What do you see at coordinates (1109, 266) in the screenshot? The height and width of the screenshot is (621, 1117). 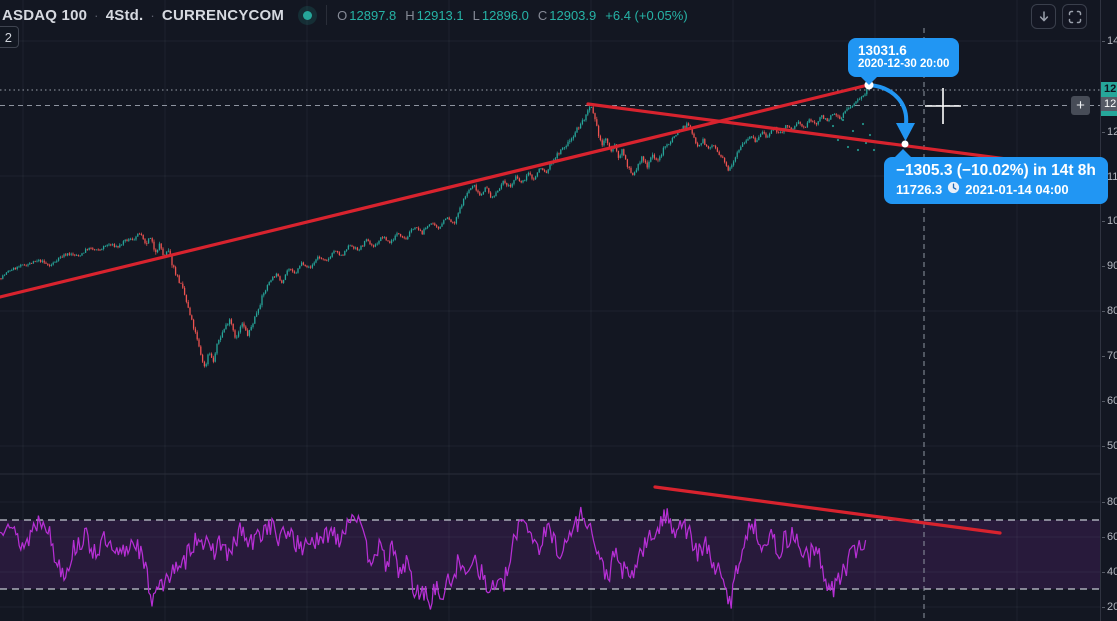 I see `scale-label: 90` at bounding box center [1109, 266].